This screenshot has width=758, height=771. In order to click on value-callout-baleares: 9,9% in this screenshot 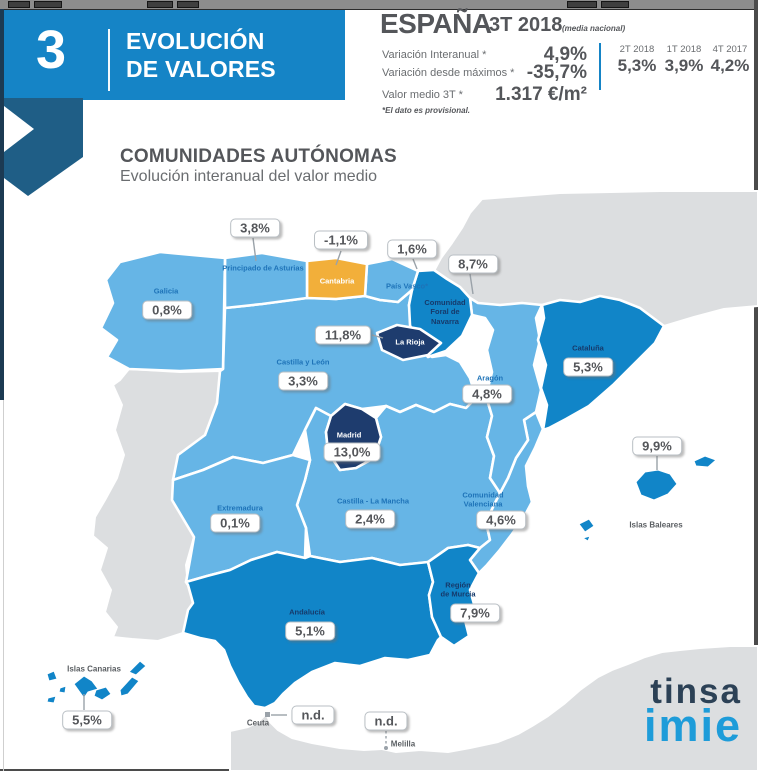, I will do `click(657, 446)`.